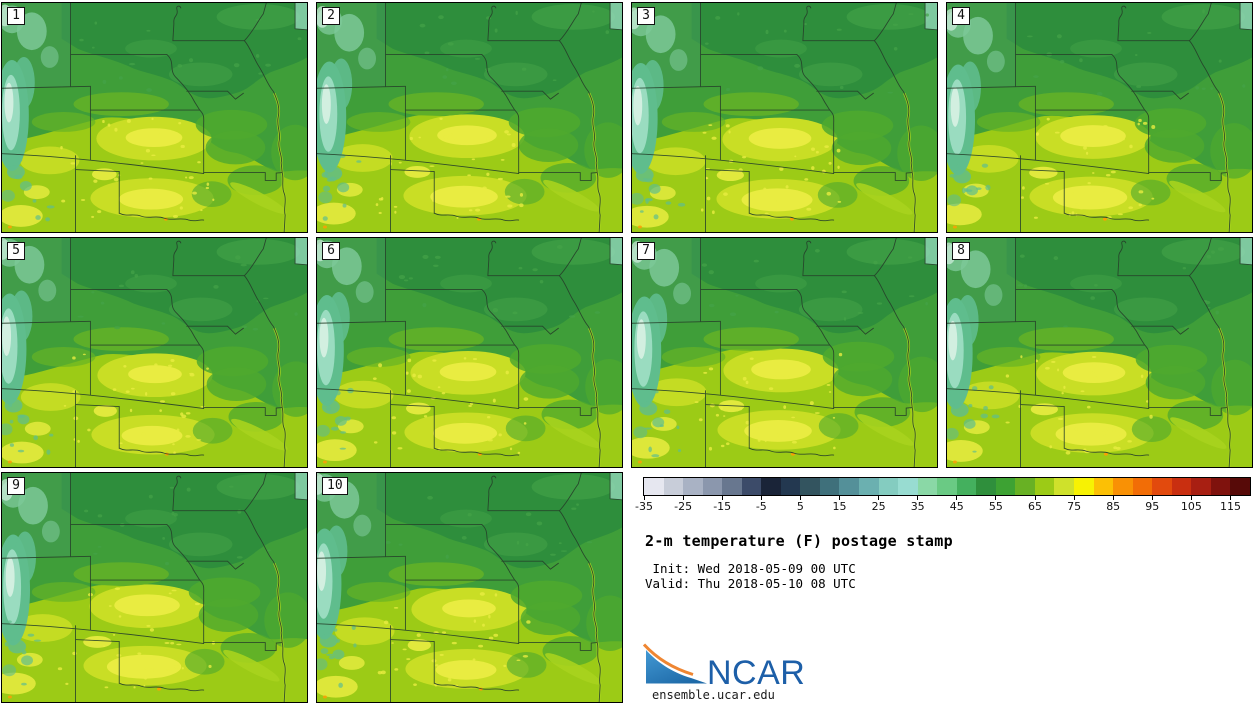 Image resolution: width=1260 pixels, height=703 pixels. I want to click on colorbar-tick-label: 15, so click(839, 506).